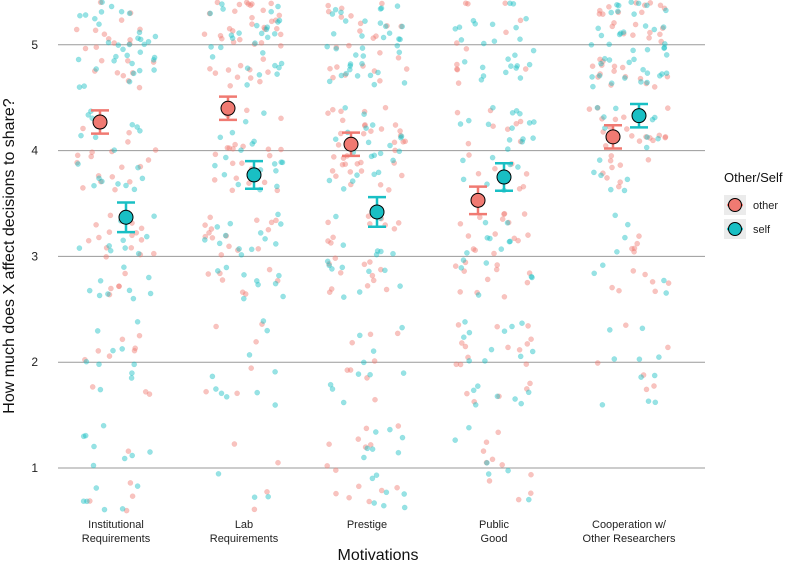  What do you see at coordinates (34, 45) in the screenshot?
I see `y-tick-label: 5` at bounding box center [34, 45].